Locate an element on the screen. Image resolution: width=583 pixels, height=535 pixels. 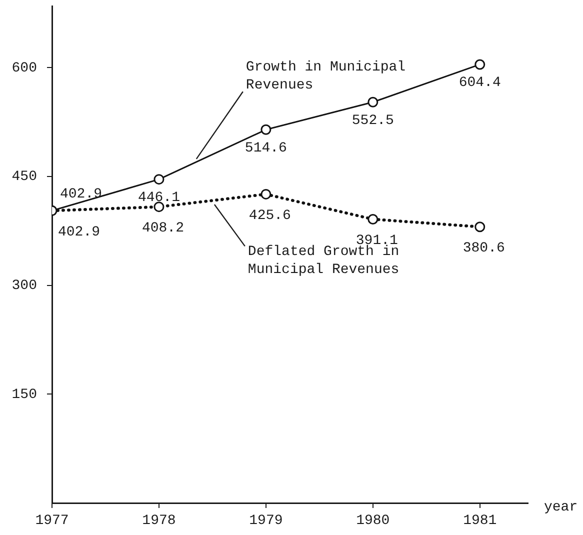
x-tick-label: 1979 is located at coordinates (266, 521).